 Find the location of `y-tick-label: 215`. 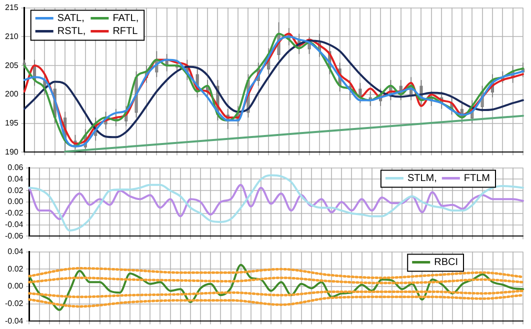

y-tick-label: 215 is located at coordinates (11, 7).